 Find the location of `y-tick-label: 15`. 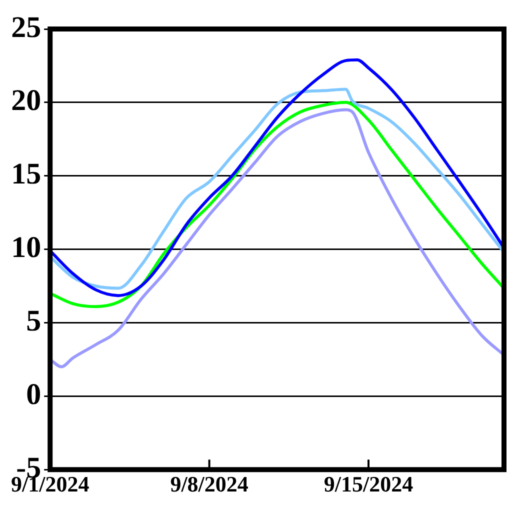

y-tick-label: 15 is located at coordinates (26, 174).